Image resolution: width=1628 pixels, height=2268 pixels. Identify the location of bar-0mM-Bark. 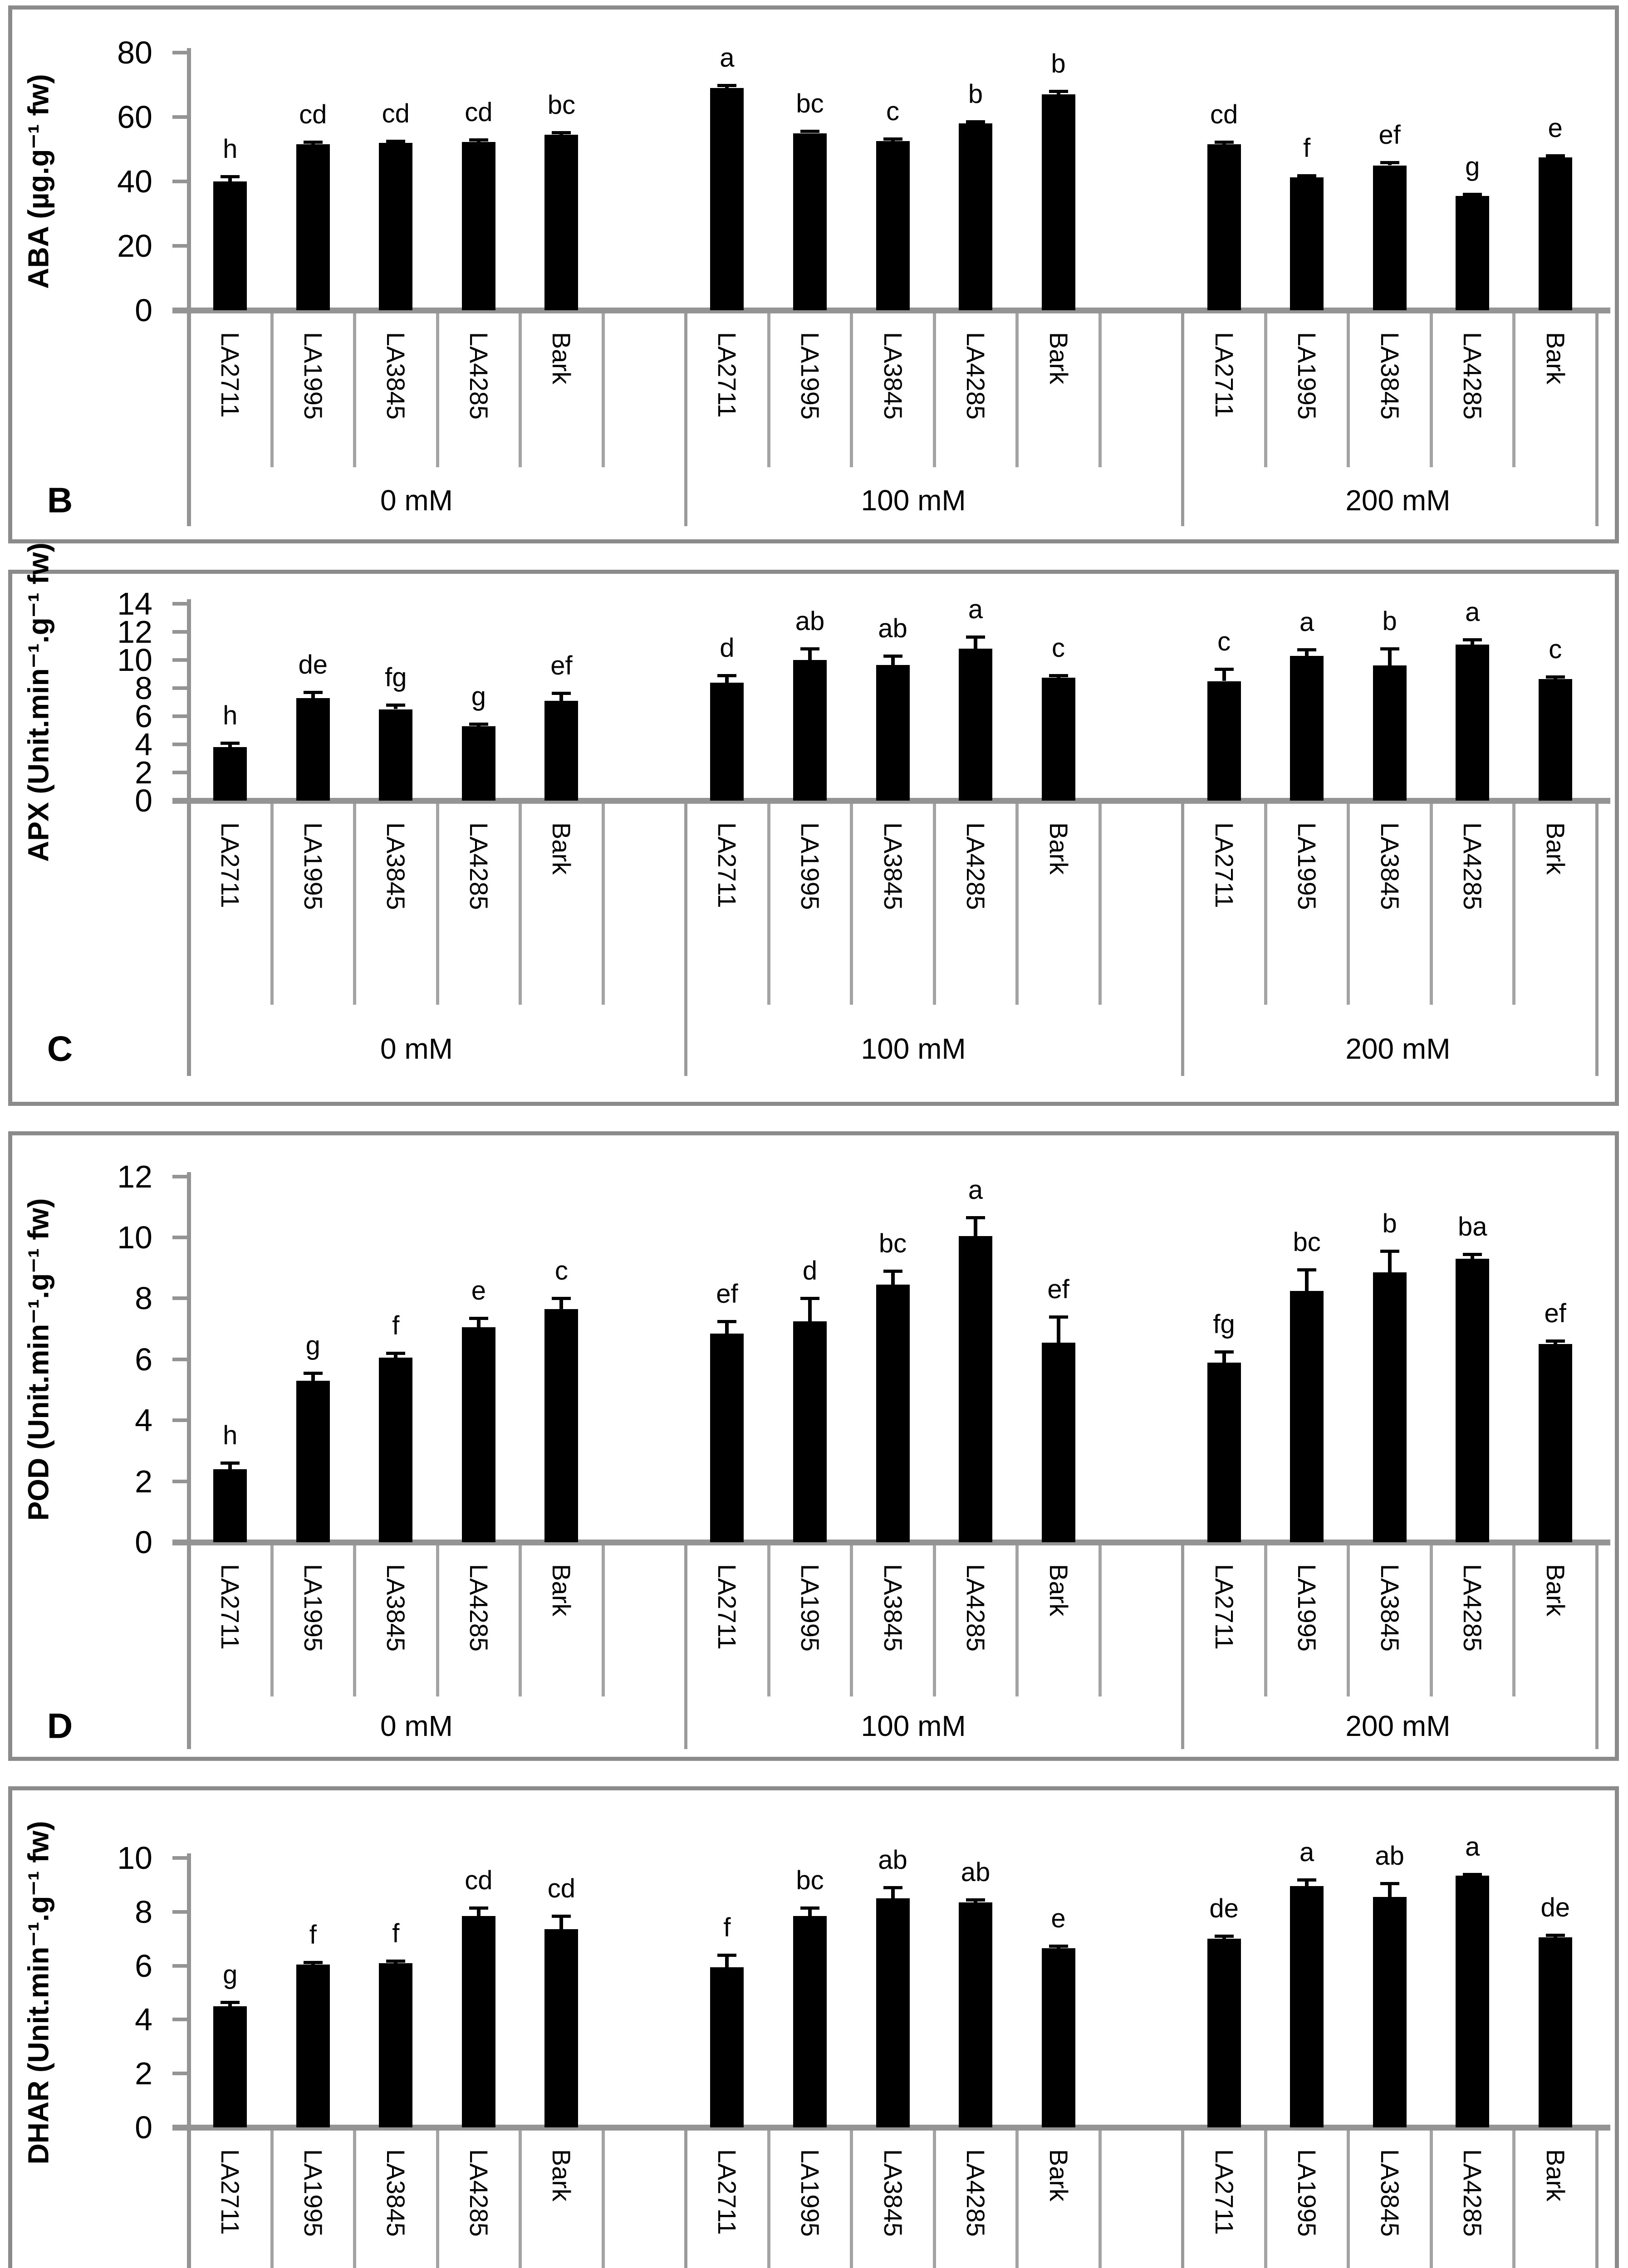
(561, 1425).